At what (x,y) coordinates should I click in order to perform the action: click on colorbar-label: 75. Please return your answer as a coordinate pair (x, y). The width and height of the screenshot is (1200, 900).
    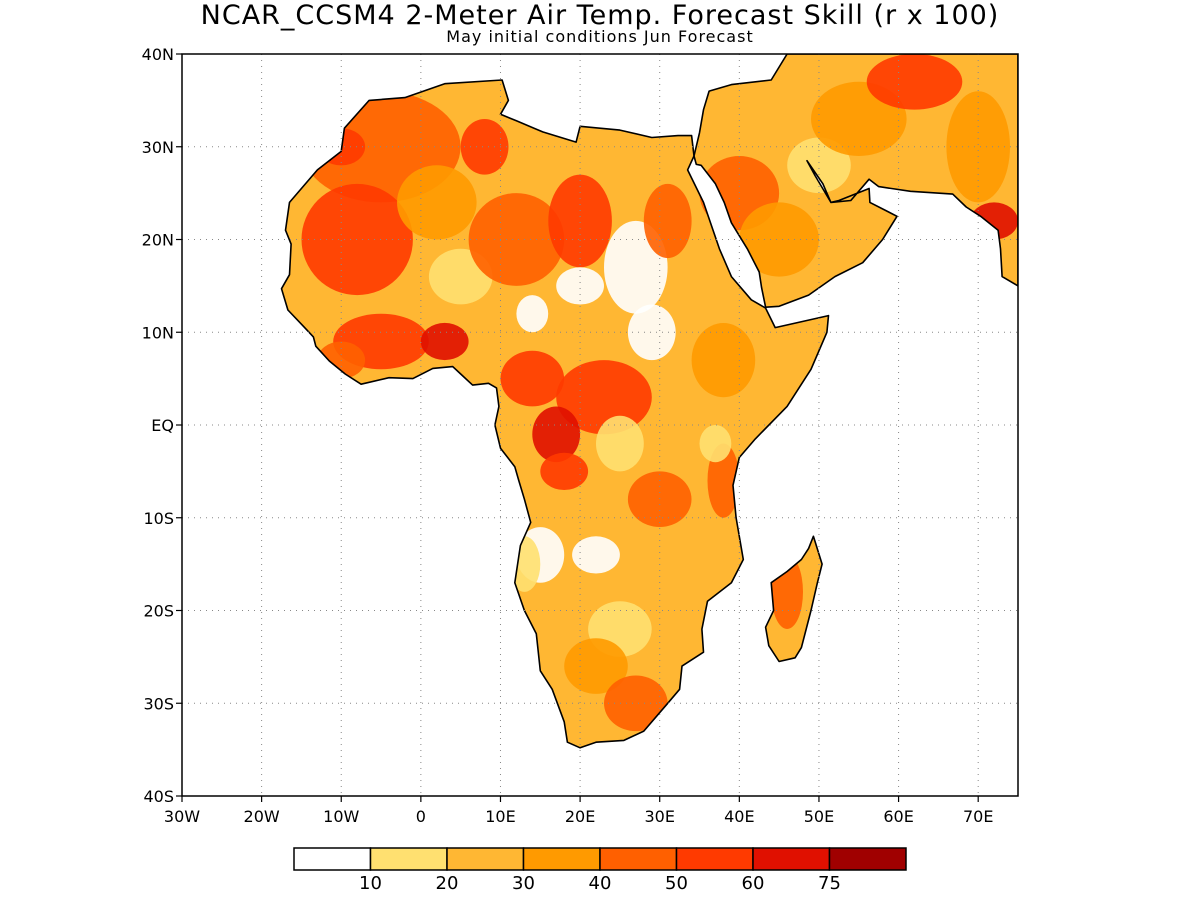
    Looking at the image, I should click on (829, 883).